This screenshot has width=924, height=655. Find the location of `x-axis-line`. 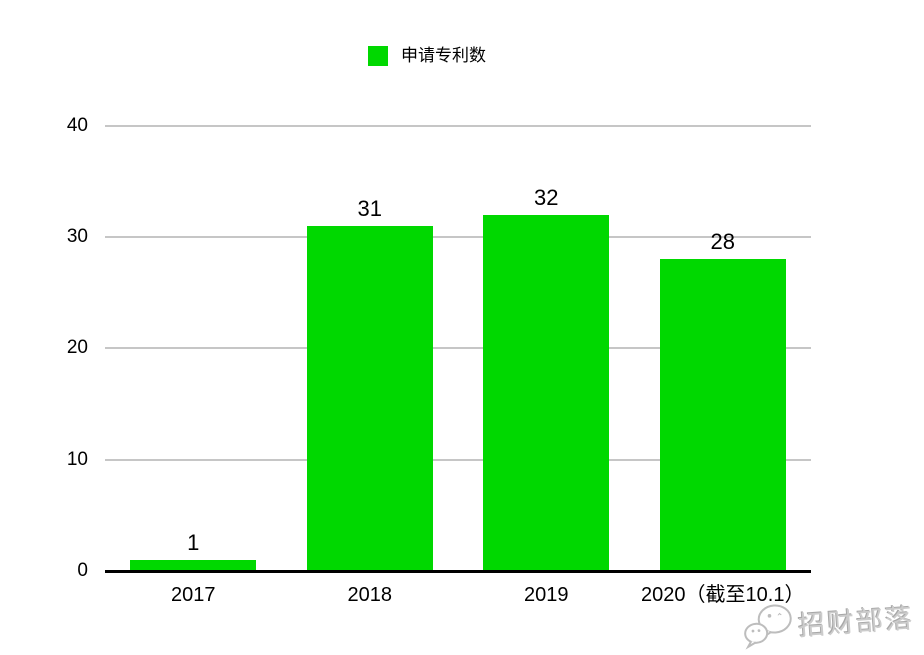

x-axis-line is located at coordinates (458, 571).